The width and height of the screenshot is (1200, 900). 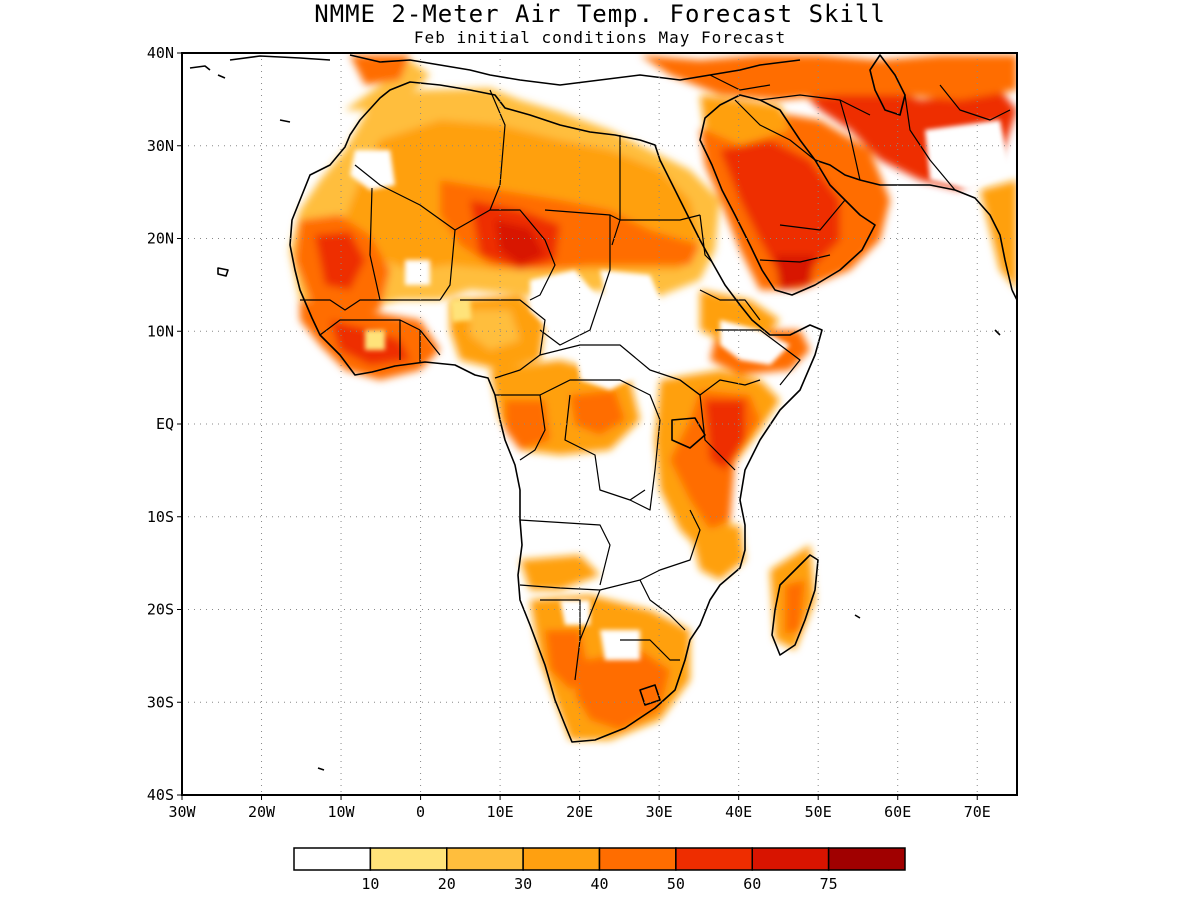 I want to click on colorbar: 10 20 30 40 50 60 75, so click(x=599, y=870).